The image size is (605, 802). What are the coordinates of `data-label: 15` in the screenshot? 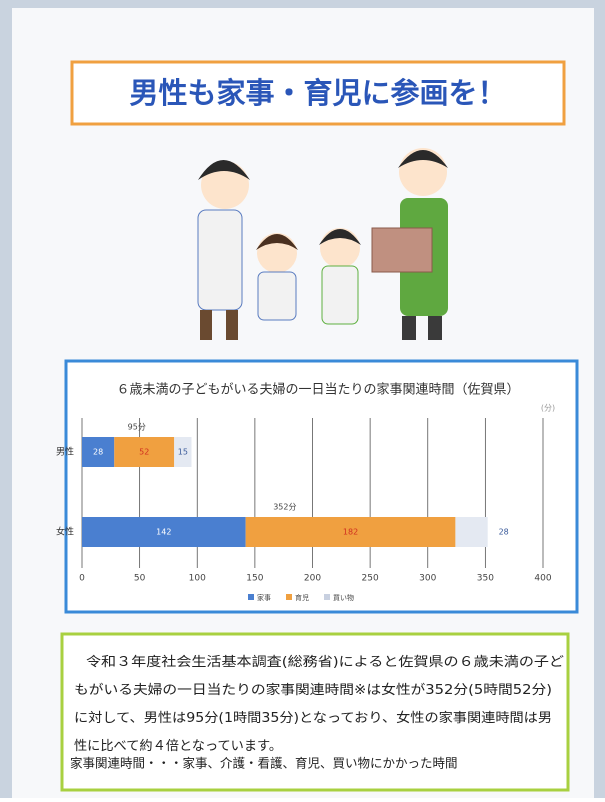 It's located at (183, 452).